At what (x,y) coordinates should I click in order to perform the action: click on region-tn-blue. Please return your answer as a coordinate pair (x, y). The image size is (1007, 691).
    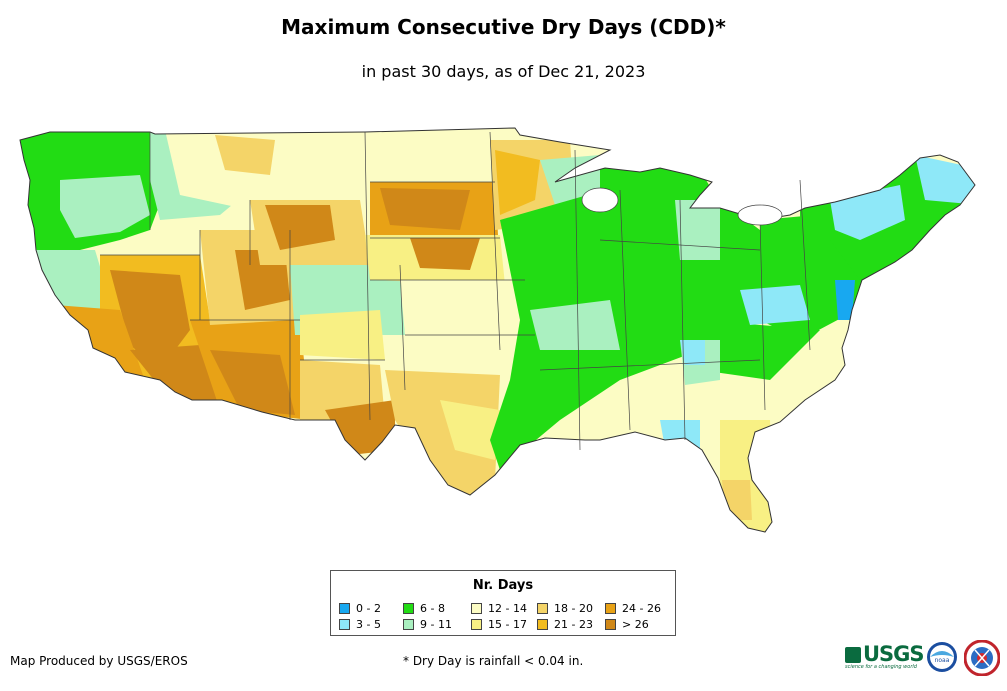
    Looking at the image, I should click on (692, 352).